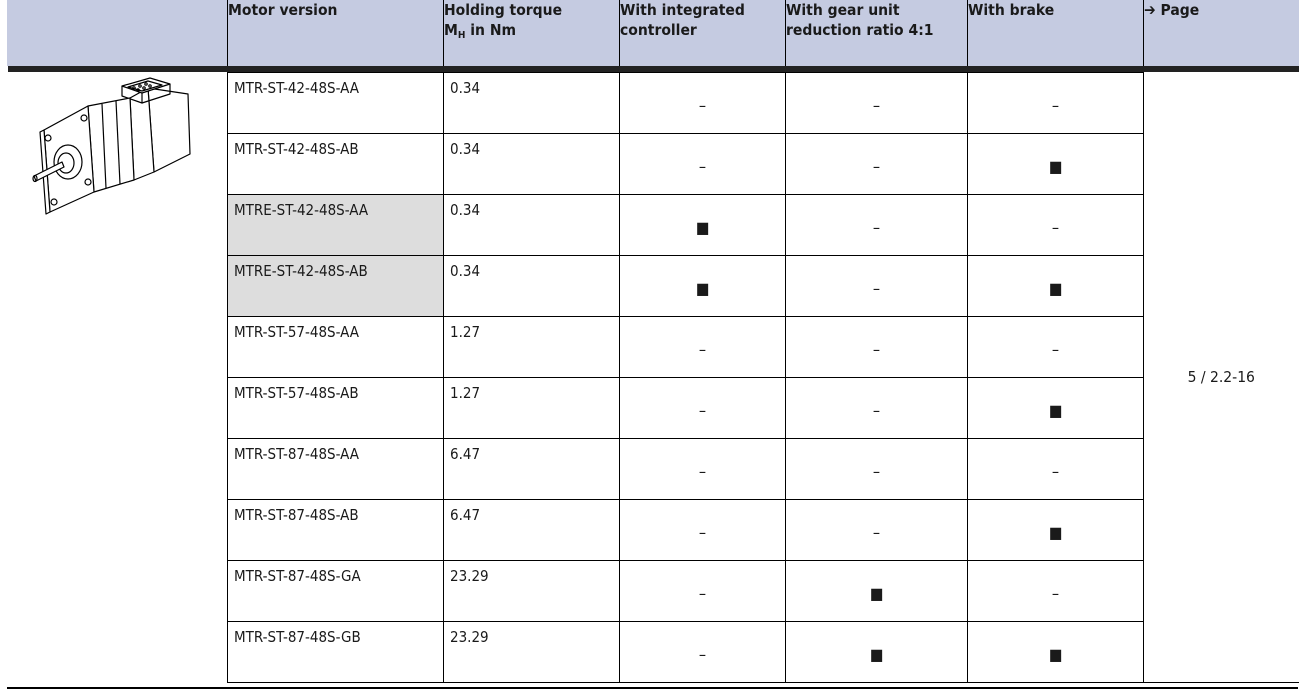 This screenshot has width=1305, height=691. I want to click on table-row: MTRE-ST-42-48S-AB 0.34 ■ – ■, so click(653, 285).